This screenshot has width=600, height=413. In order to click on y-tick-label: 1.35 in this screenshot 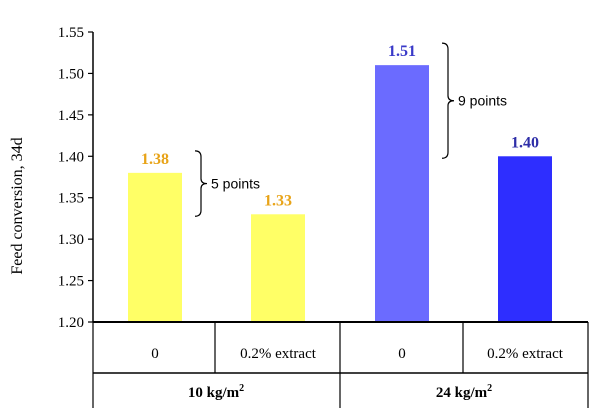, I will do `click(71, 199)`.